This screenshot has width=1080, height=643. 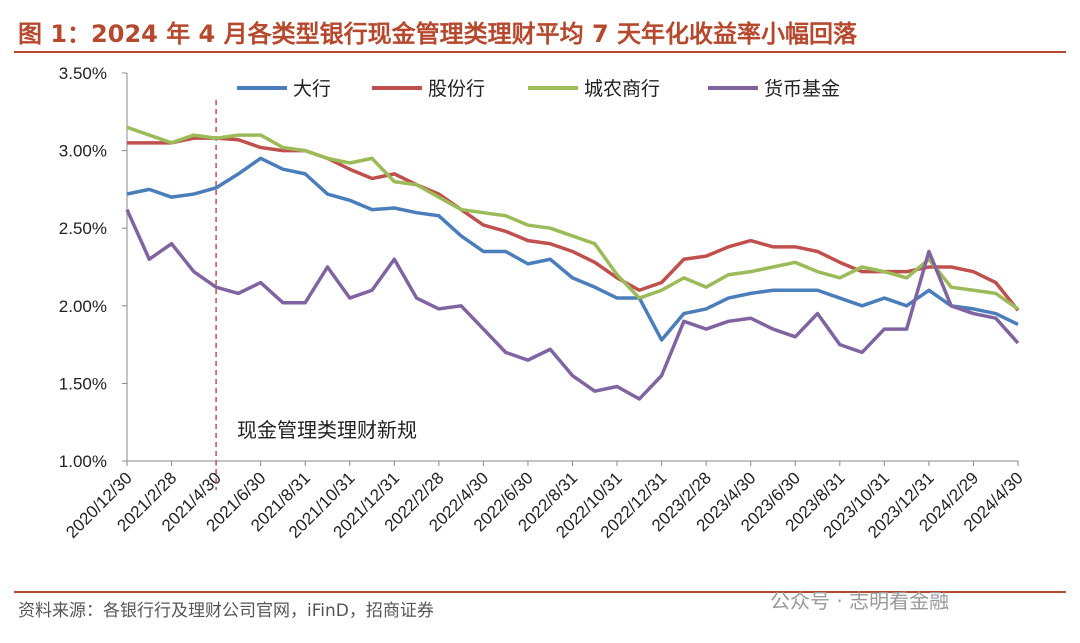 I want to click on y-tick-label: 2.00%, so click(x=83, y=306).